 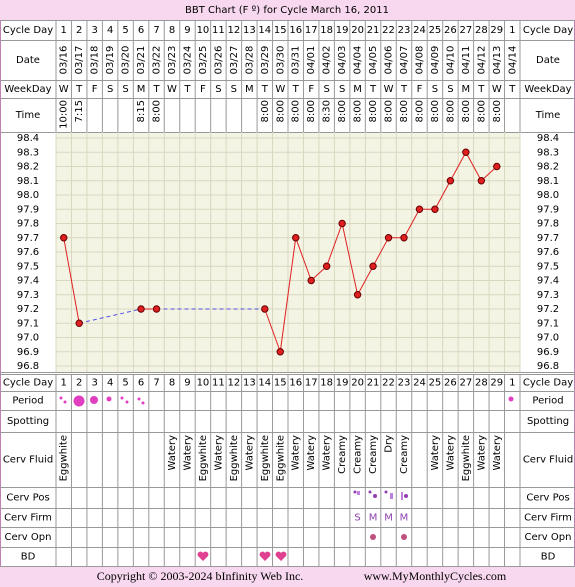 I want to click on cycle-day-bottom: 20, so click(x=357, y=383).